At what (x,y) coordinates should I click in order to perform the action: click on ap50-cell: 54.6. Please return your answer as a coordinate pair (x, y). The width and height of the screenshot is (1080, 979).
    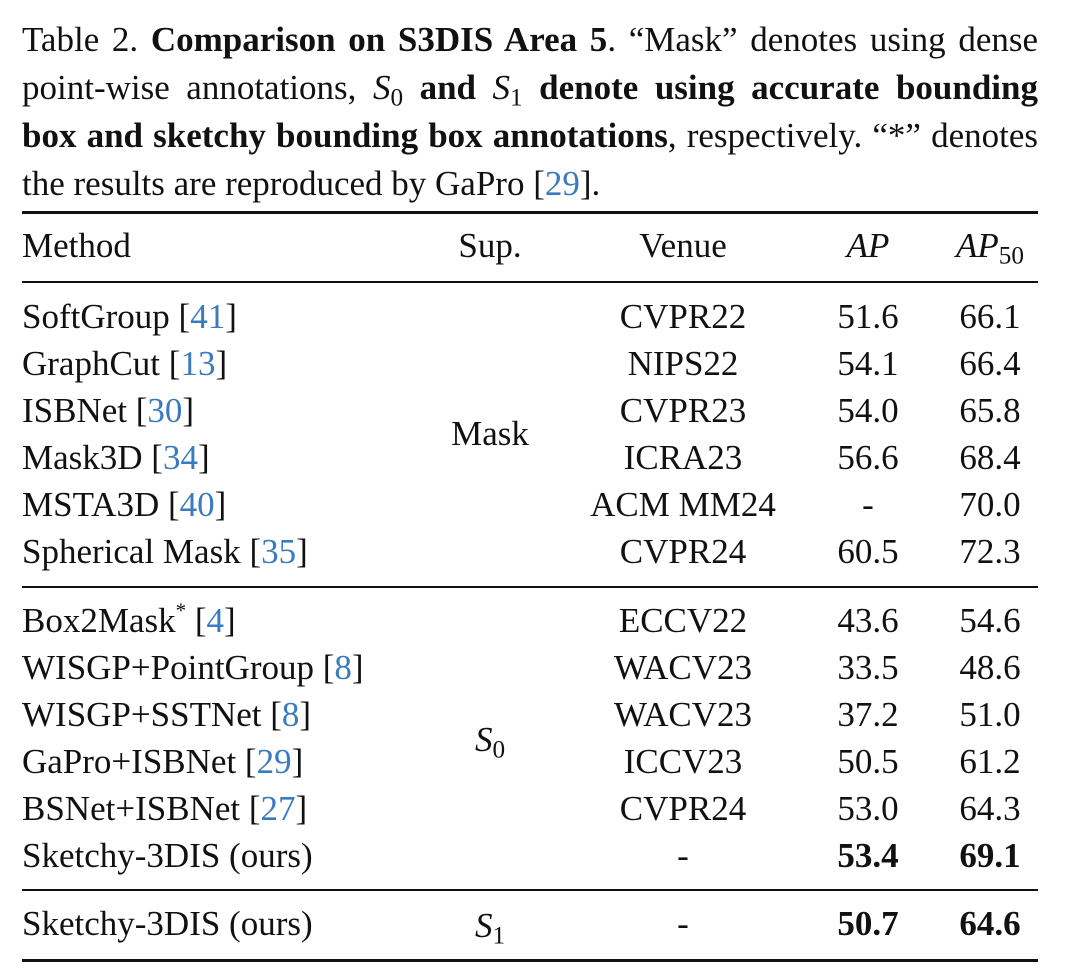
    Looking at the image, I should click on (990, 620).